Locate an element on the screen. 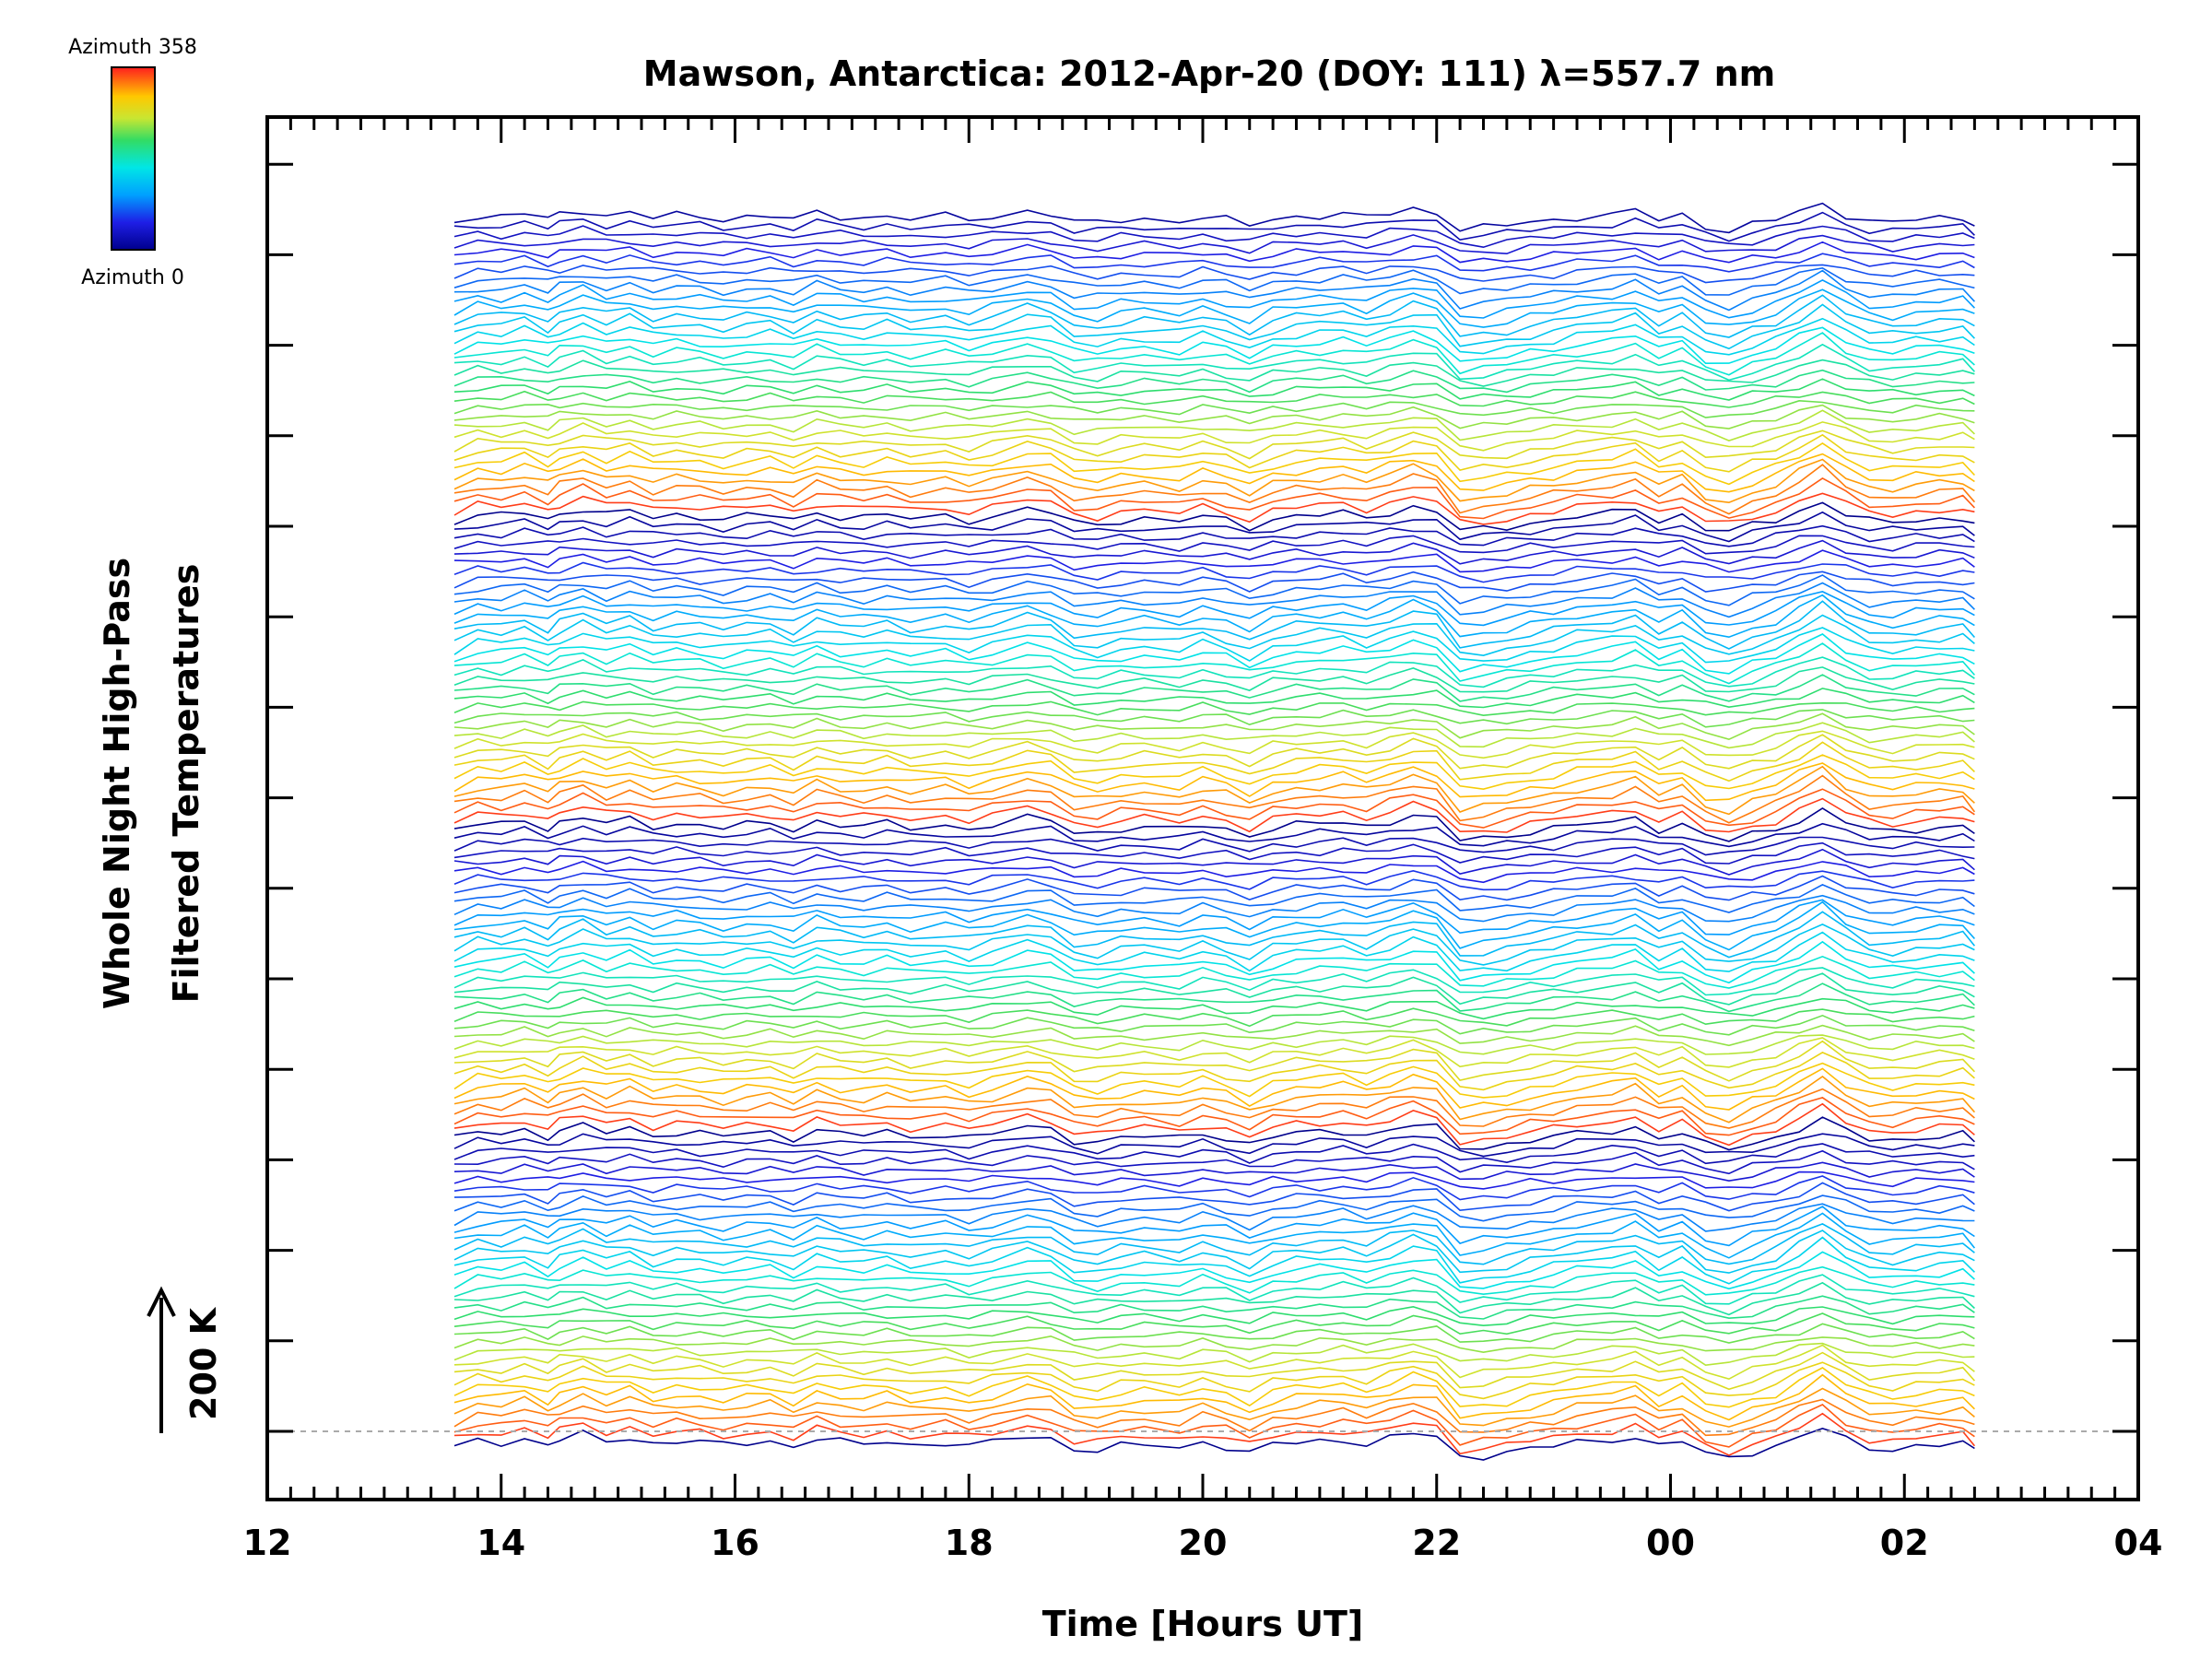 The height and width of the screenshot is (1659, 2212). colorbar-gradient is located at coordinates (133, 158).